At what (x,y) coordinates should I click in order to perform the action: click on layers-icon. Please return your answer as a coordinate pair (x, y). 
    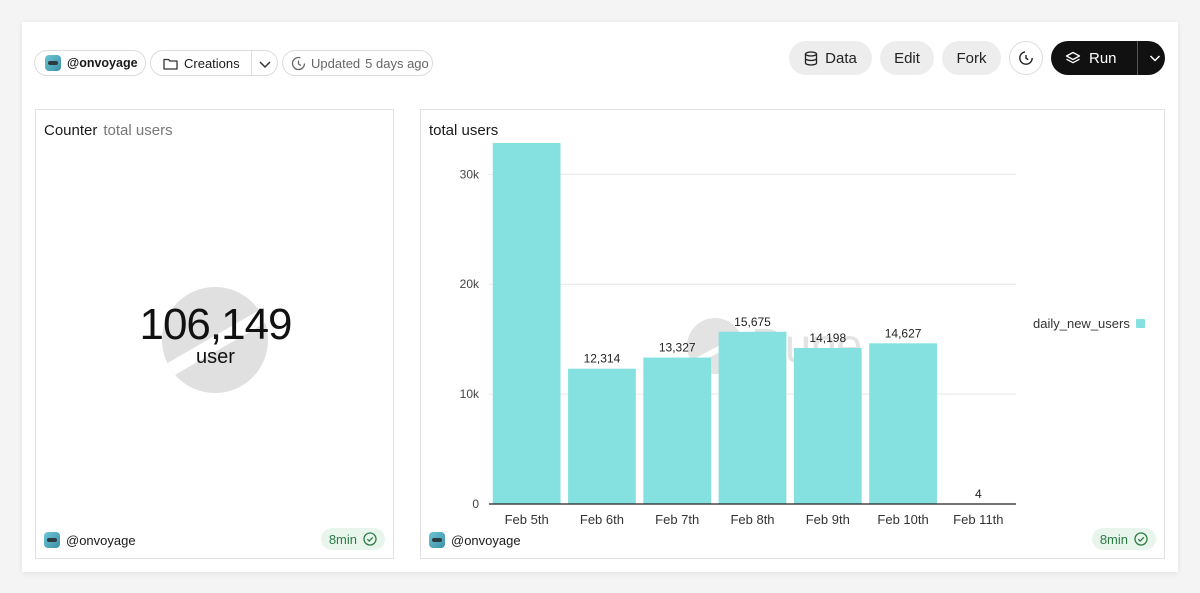
    Looking at the image, I should click on (1073, 57).